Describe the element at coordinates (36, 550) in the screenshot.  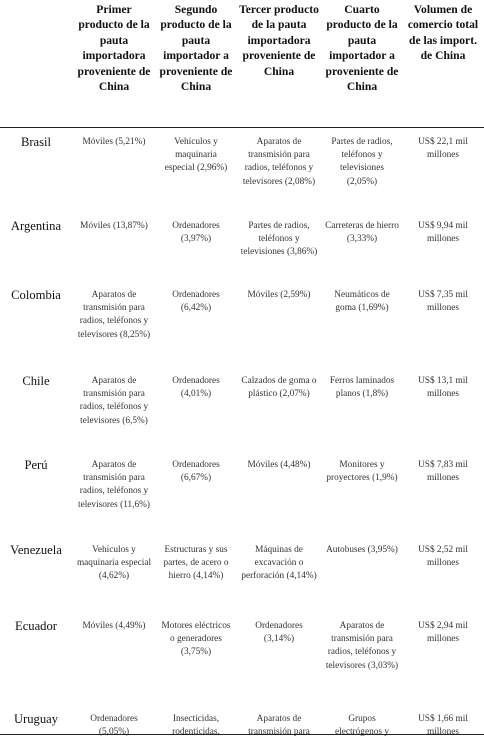
I see `country-cell: Venezuela` at that location.